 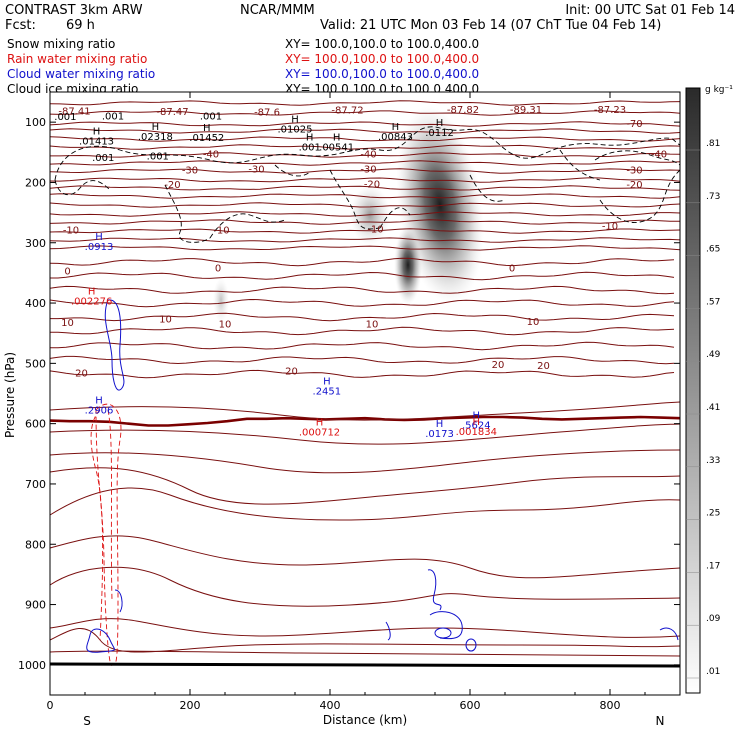 I want to click on isotherm-label: -87.47, so click(x=172, y=112).